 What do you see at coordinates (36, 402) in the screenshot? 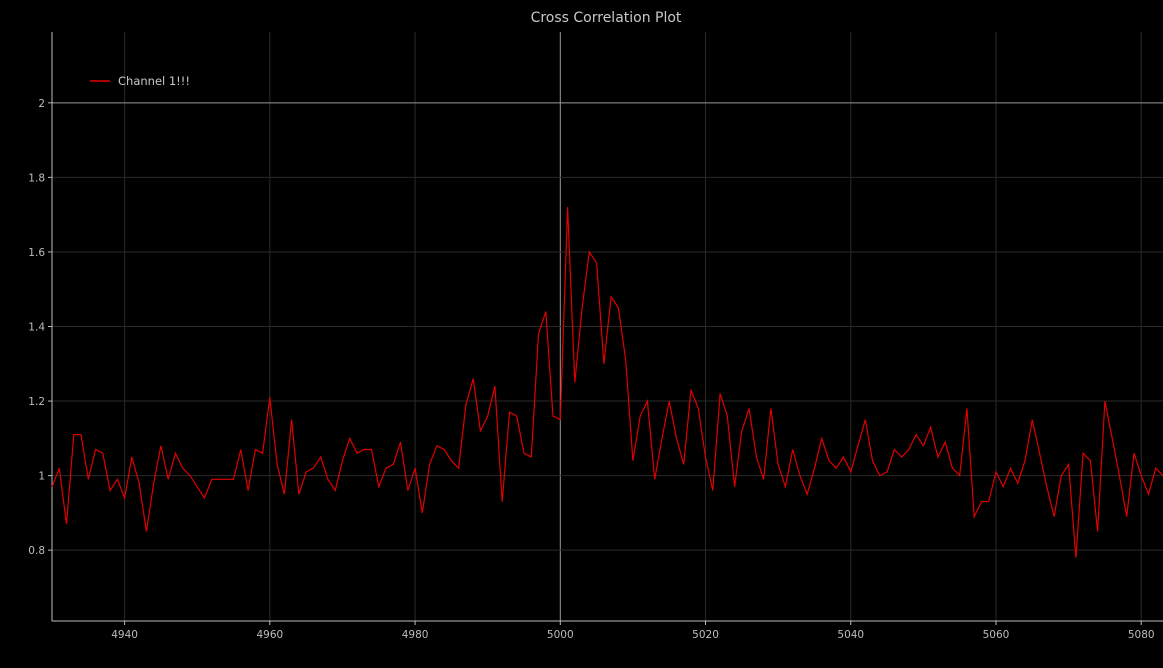
I see `y-tick-label: 1.2` at bounding box center [36, 402].